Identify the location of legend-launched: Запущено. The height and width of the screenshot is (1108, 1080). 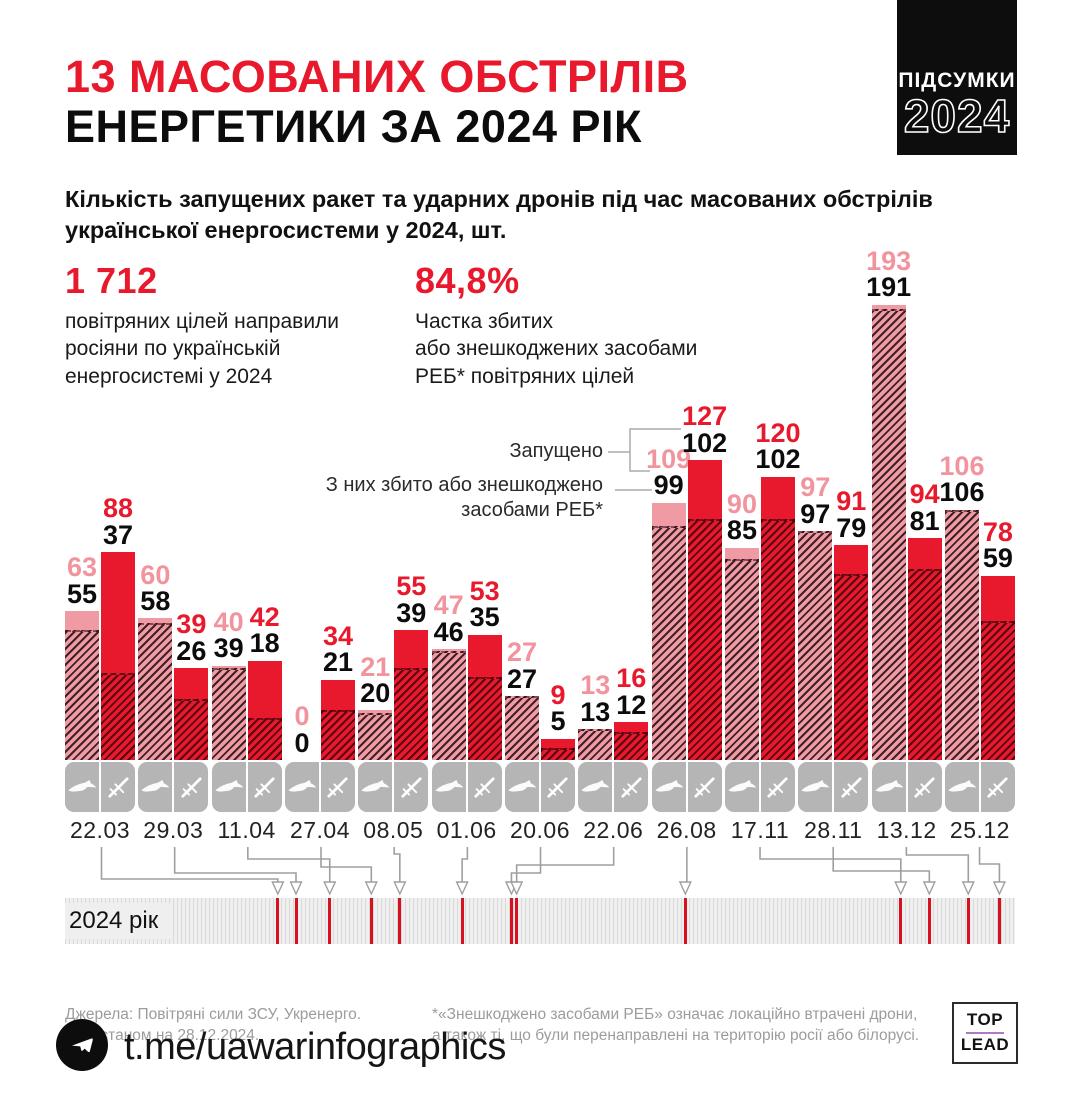
(556, 451).